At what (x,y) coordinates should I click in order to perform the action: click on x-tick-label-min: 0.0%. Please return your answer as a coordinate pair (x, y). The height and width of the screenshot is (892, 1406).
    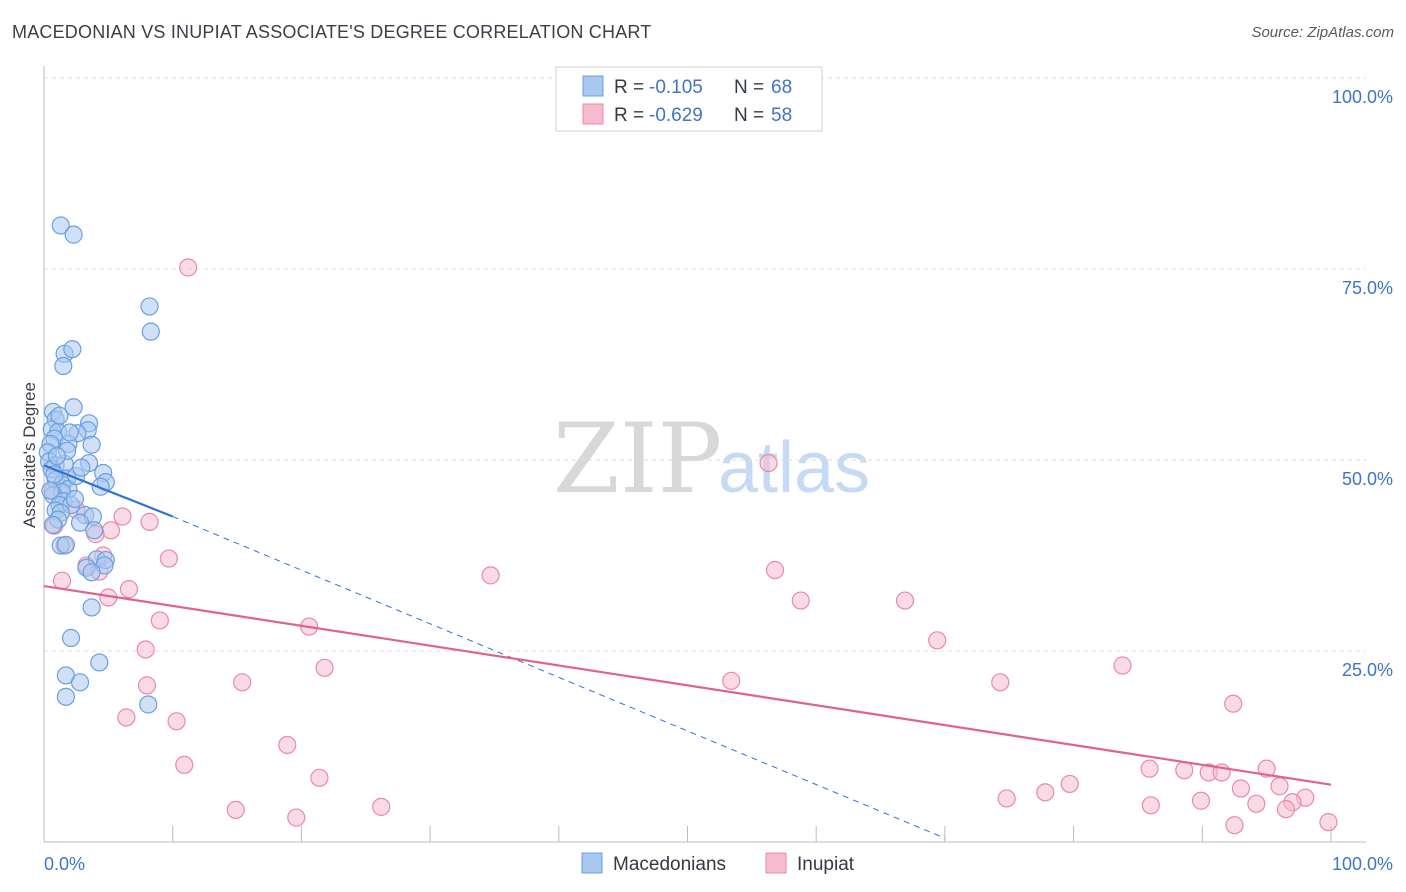
    Looking at the image, I should click on (64, 864).